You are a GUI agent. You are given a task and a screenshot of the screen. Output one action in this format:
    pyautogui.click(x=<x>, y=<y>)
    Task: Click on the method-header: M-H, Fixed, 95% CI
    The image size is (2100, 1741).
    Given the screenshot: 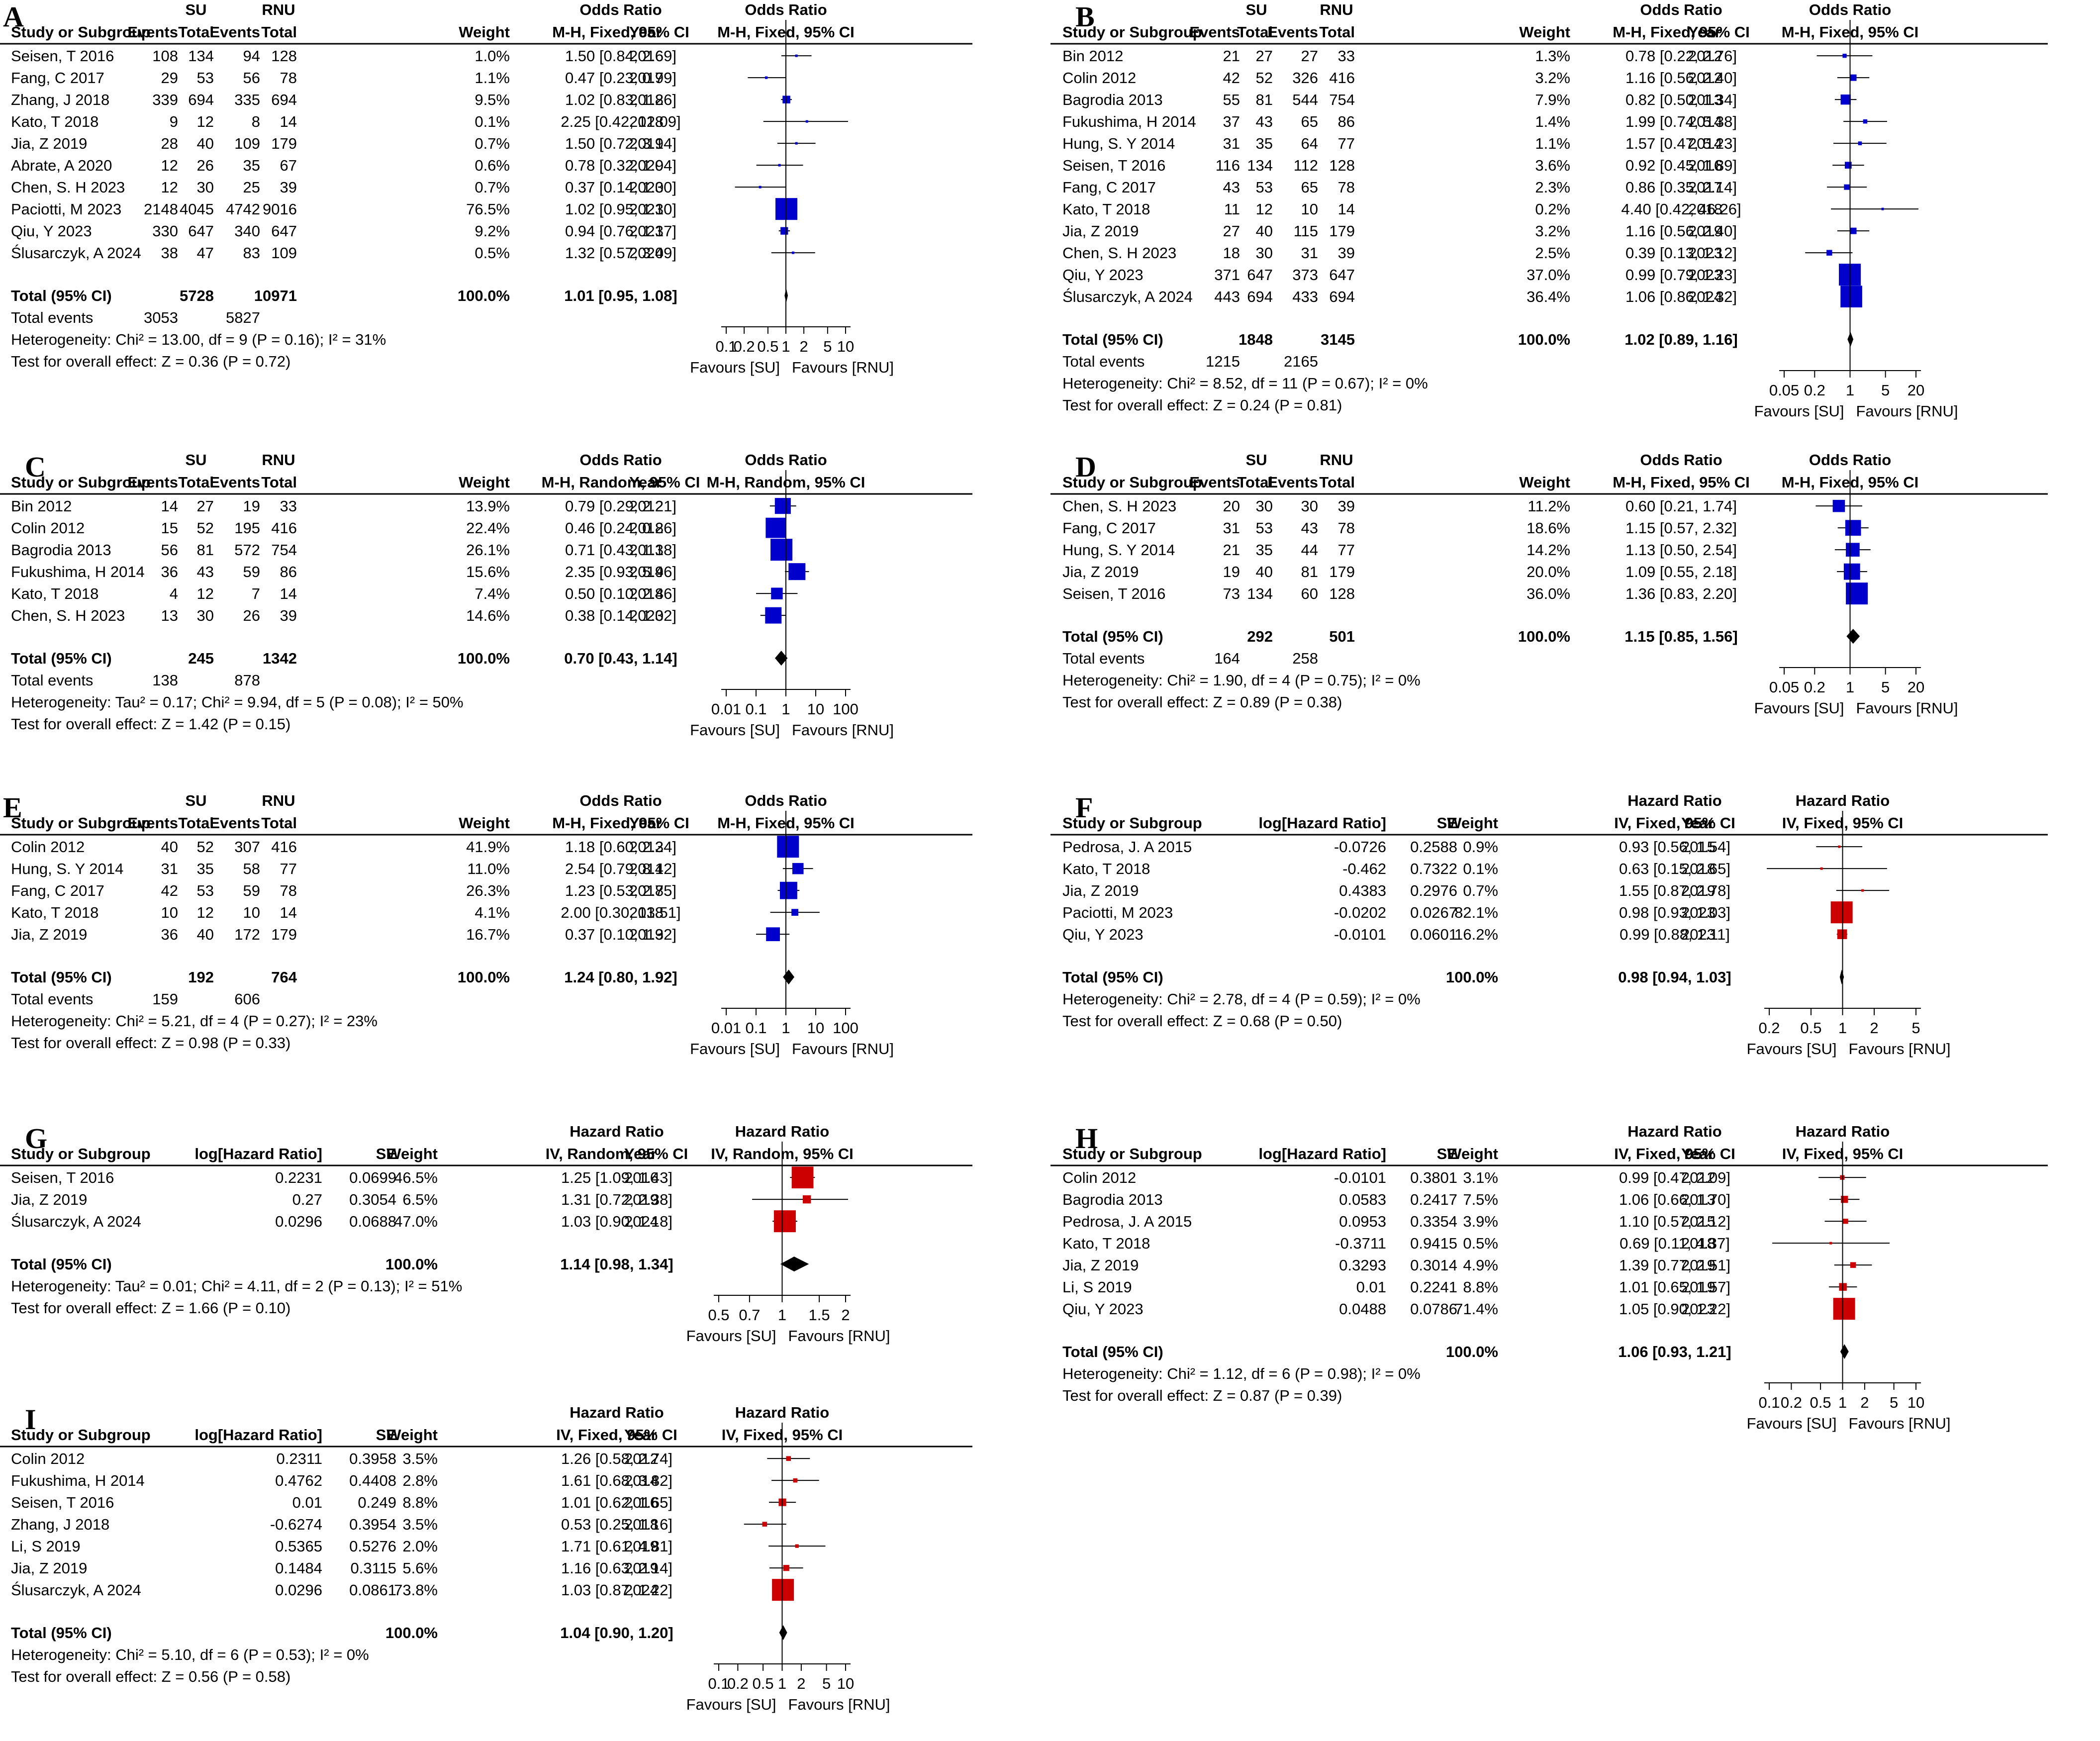 What is the action you would take?
    pyautogui.click(x=1681, y=32)
    